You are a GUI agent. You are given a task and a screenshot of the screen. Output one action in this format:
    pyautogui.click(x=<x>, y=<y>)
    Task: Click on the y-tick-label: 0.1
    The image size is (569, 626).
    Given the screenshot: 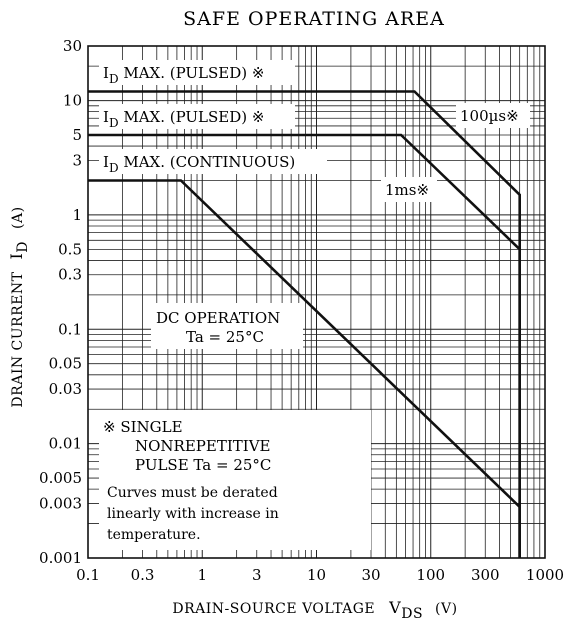 What is the action you would take?
    pyautogui.click(x=70, y=329)
    